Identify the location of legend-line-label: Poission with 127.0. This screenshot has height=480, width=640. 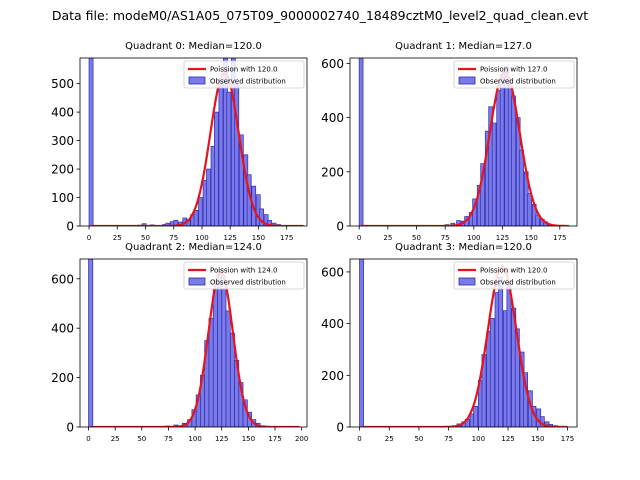
(514, 70).